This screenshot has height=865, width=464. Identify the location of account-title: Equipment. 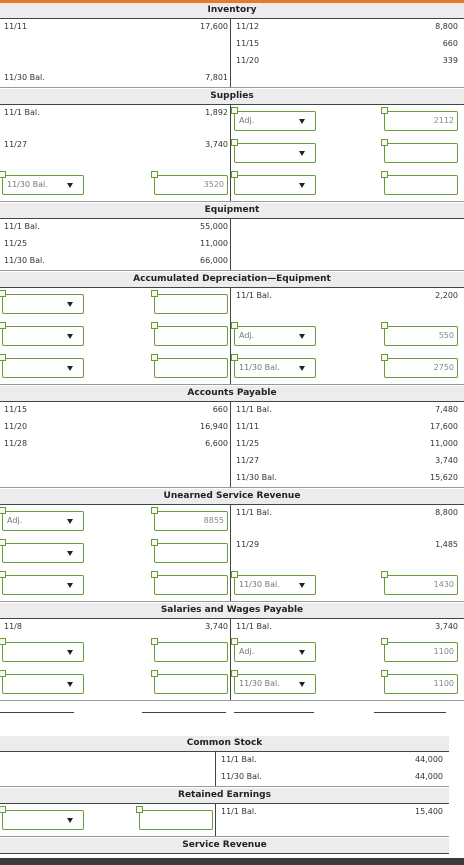
(232, 211).